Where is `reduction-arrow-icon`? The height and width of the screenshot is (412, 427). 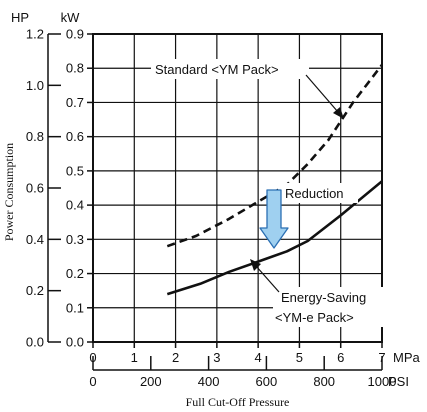
reduction-arrow-icon is located at coordinates (274, 219).